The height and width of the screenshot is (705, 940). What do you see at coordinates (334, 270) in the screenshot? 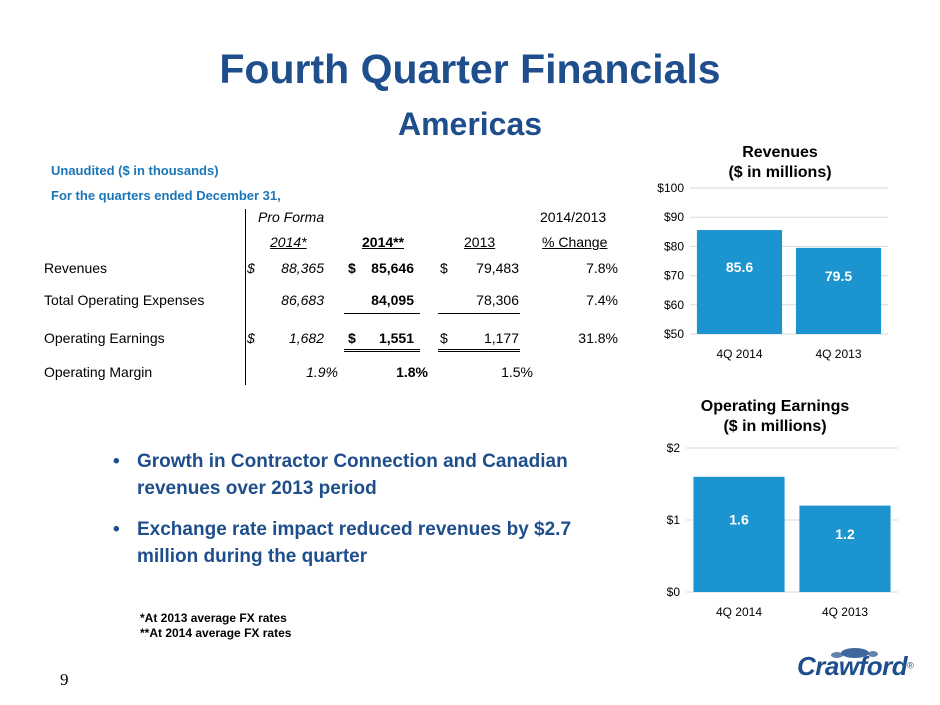
I see `table-row: Revenues $ 88,365 $ 85,646 $ 79,483 7.8%` at bounding box center [334, 270].